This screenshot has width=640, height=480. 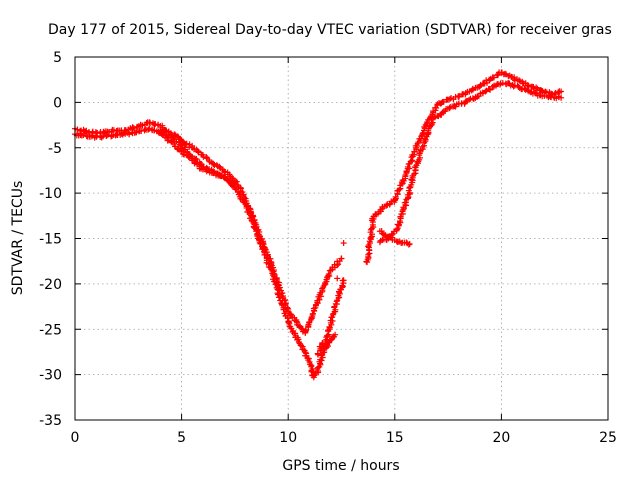 What do you see at coordinates (50, 240) in the screenshot?
I see `y-tick-label: -15` at bounding box center [50, 240].